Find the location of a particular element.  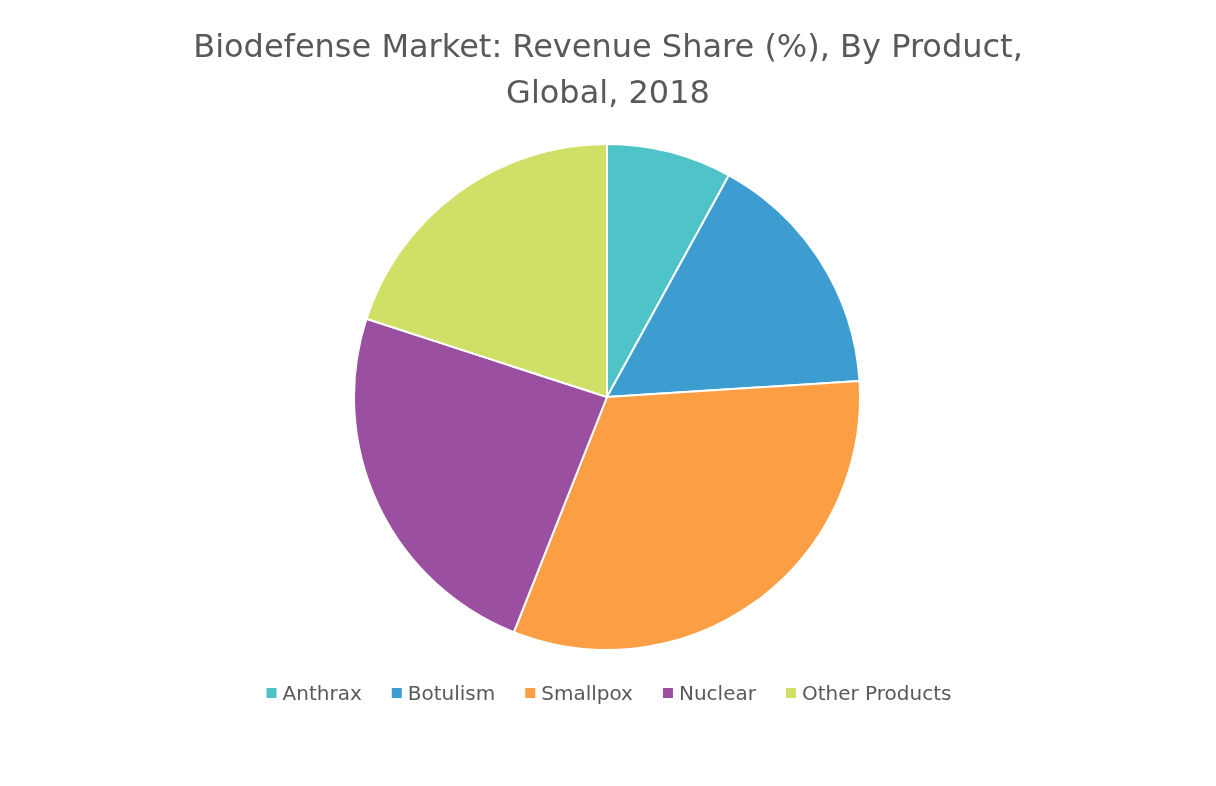

legend-label: Other Products is located at coordinates (876, 693).